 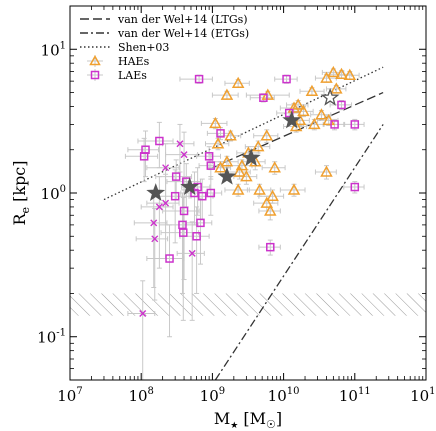 I want to click on x-tick-label-exp: 9, so click(x=222, y=391).